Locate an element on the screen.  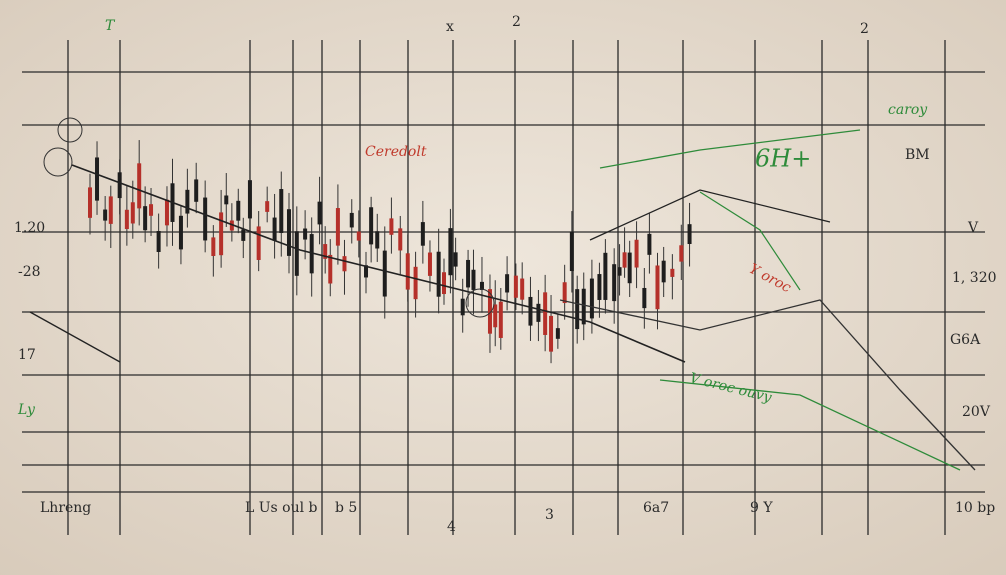
right-label: G6A is located at coordinates (965, 340).